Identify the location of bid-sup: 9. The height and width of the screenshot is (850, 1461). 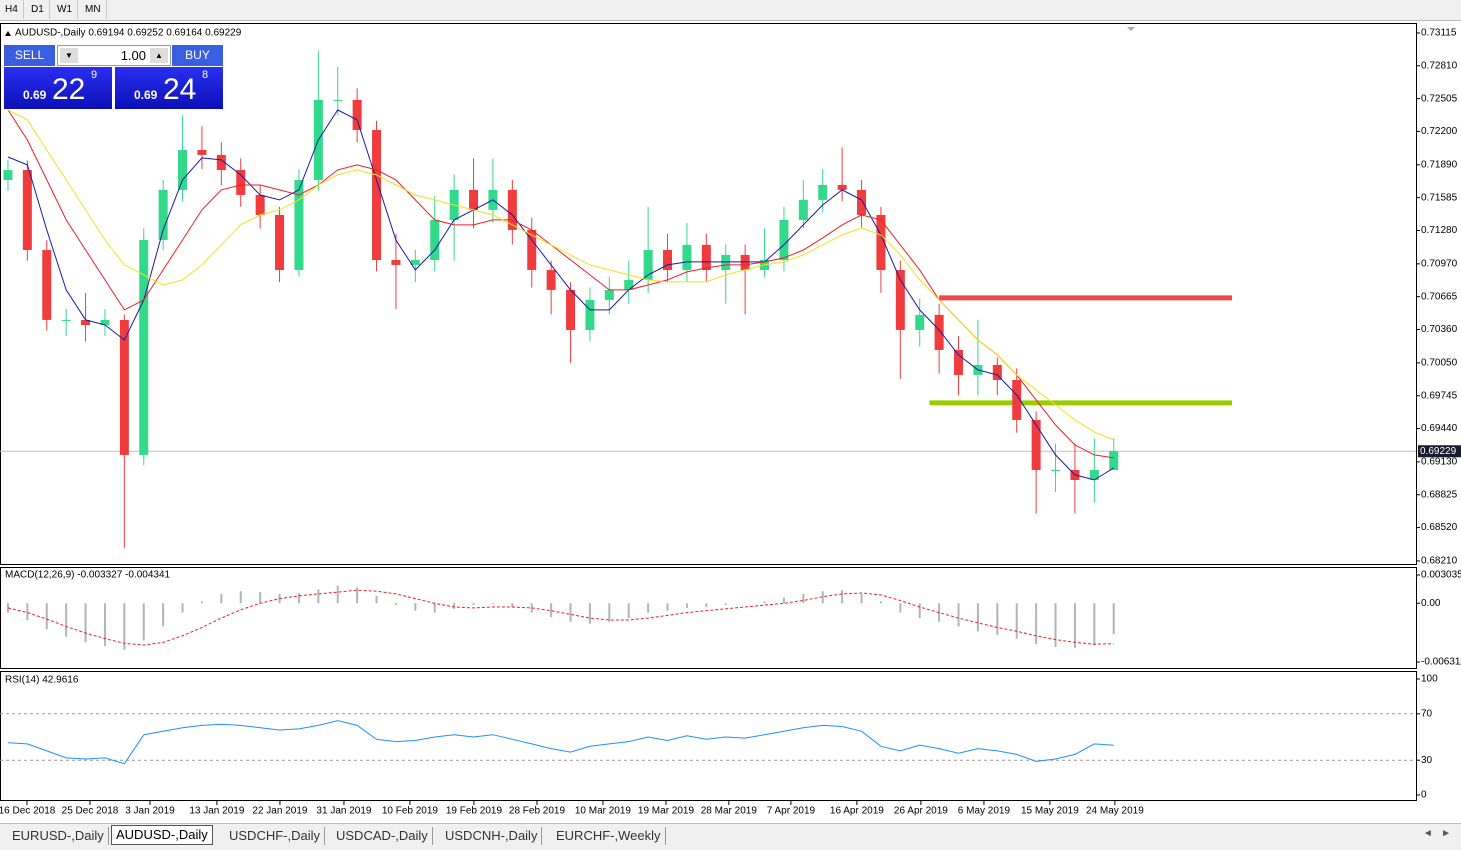
(94, 75).